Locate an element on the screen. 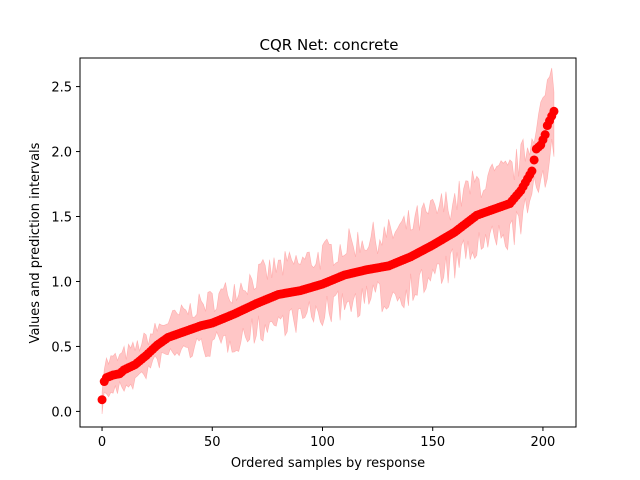 This screenshot has width=640, height=480. x-tick-label: 50 is located at coordinates (212, 442).